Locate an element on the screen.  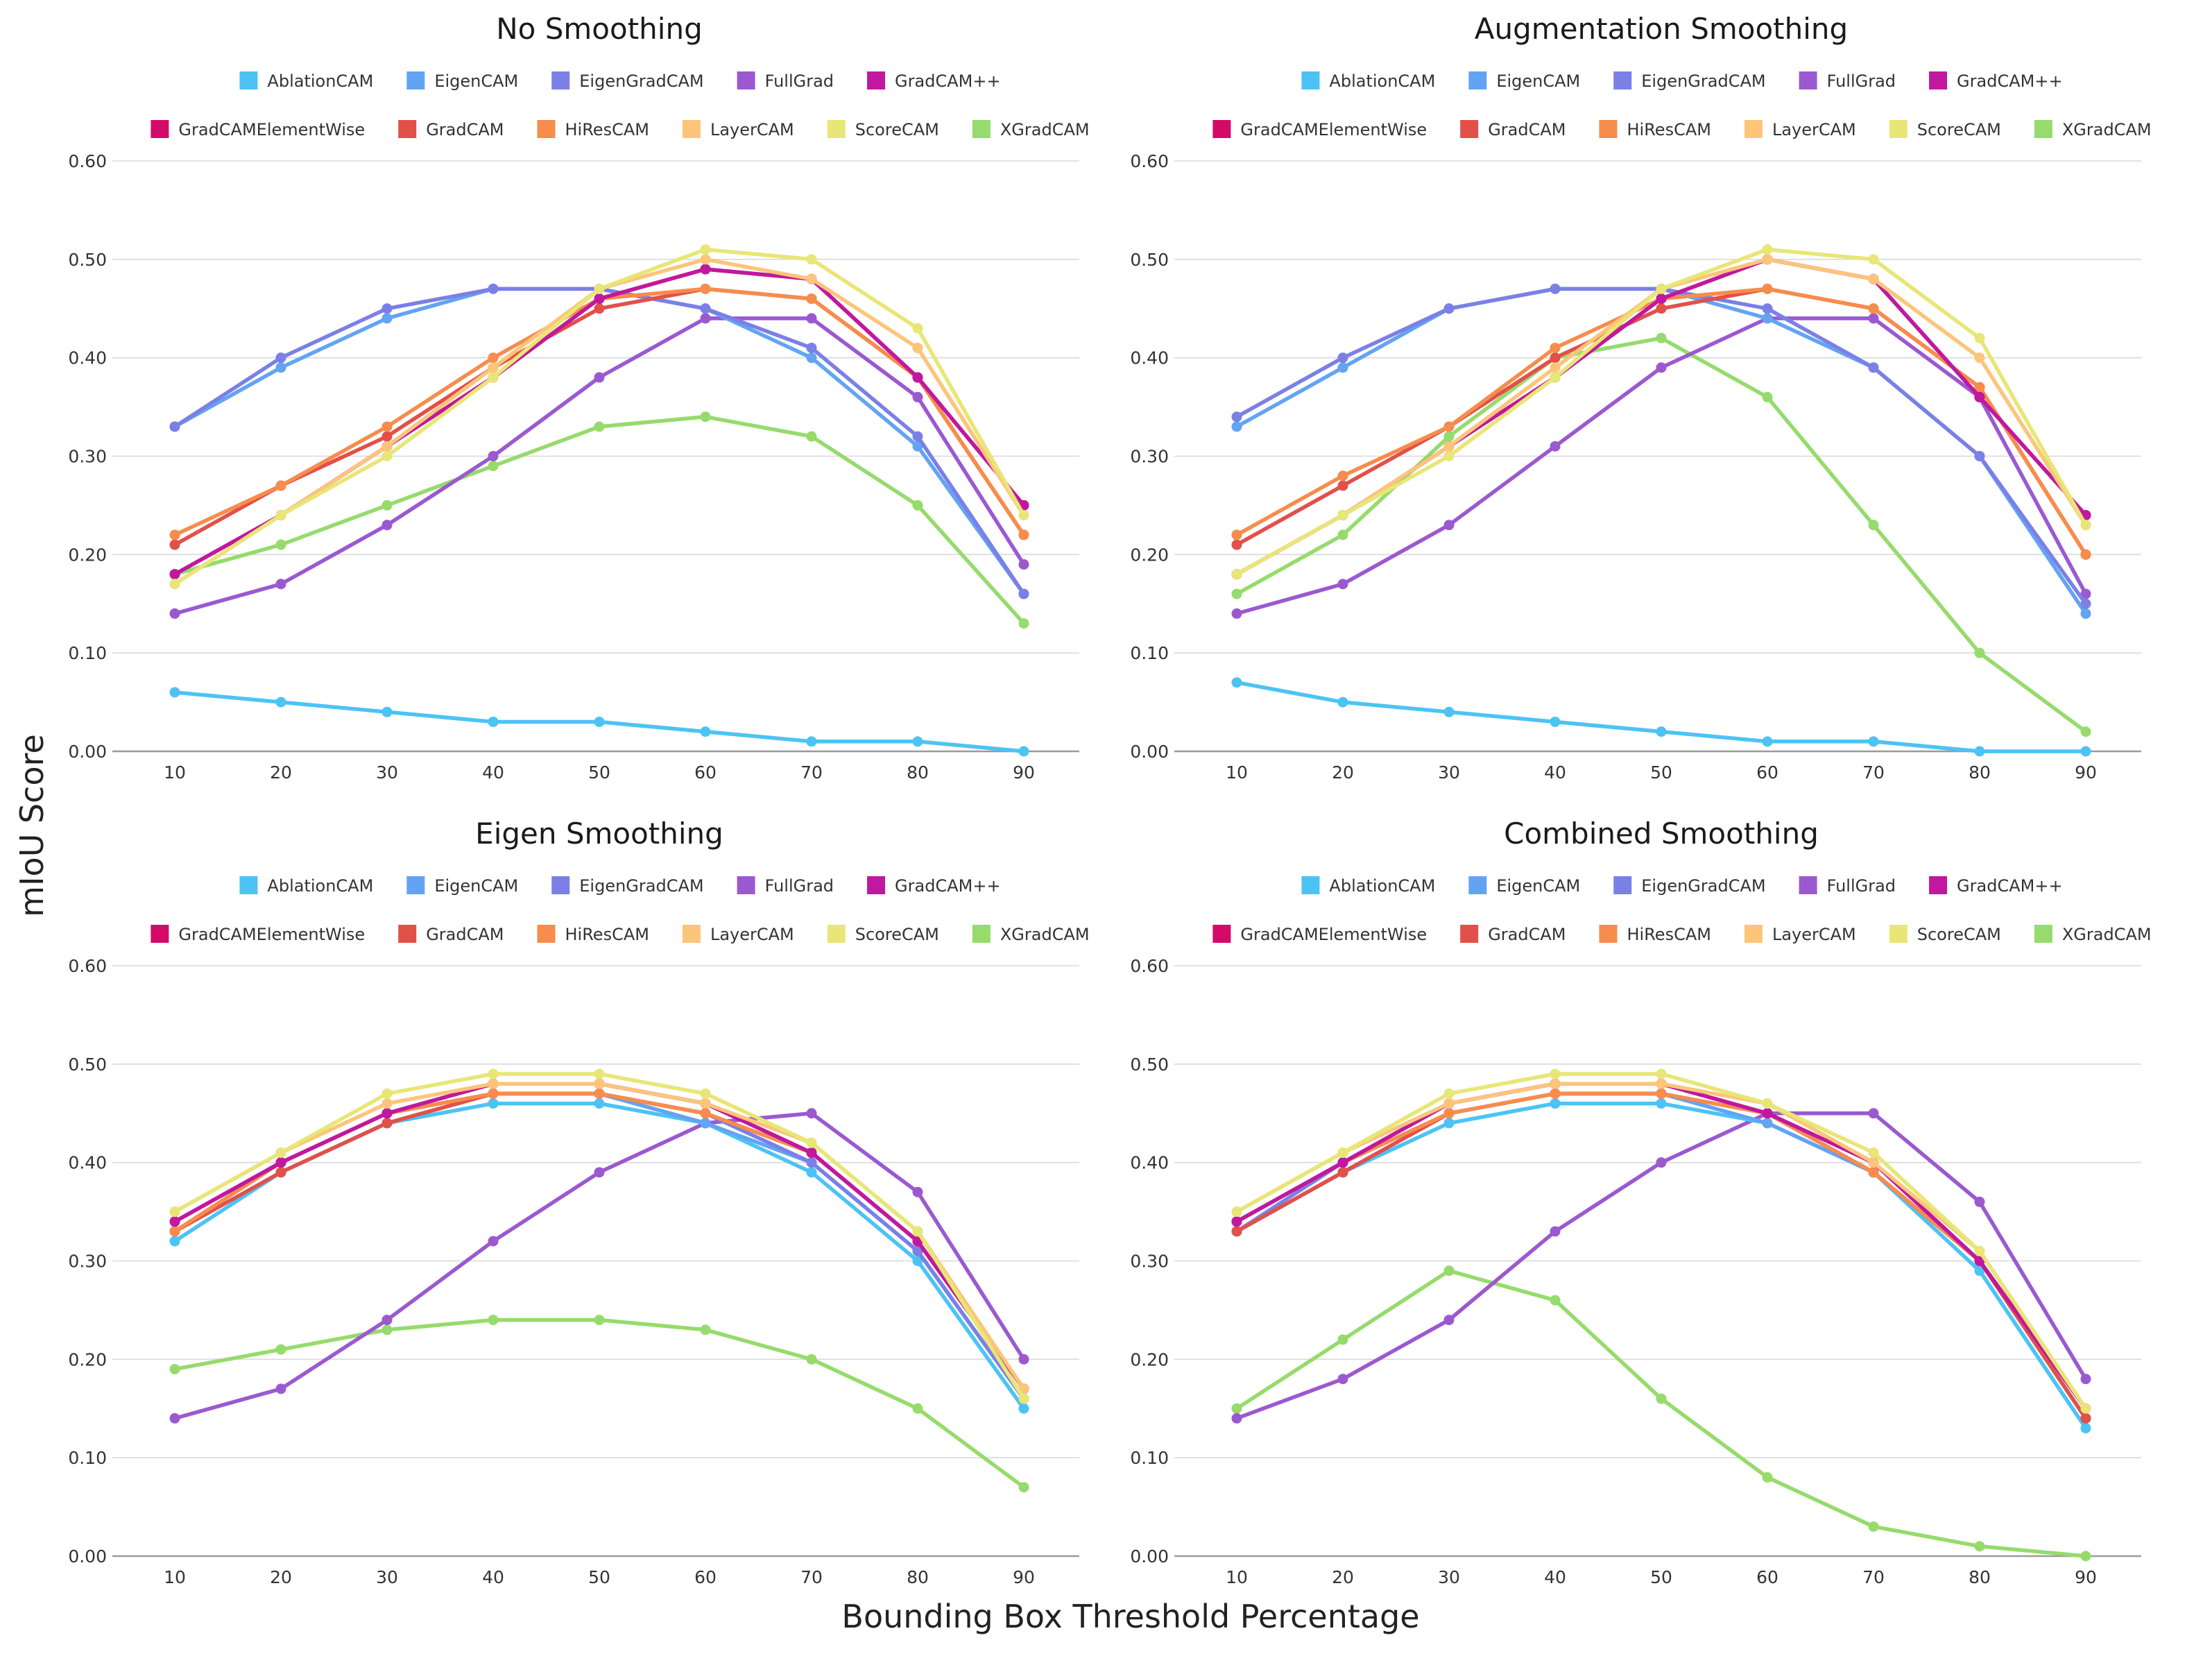
y-tick-label: 0.10 is located at coordinates (87, 1458).